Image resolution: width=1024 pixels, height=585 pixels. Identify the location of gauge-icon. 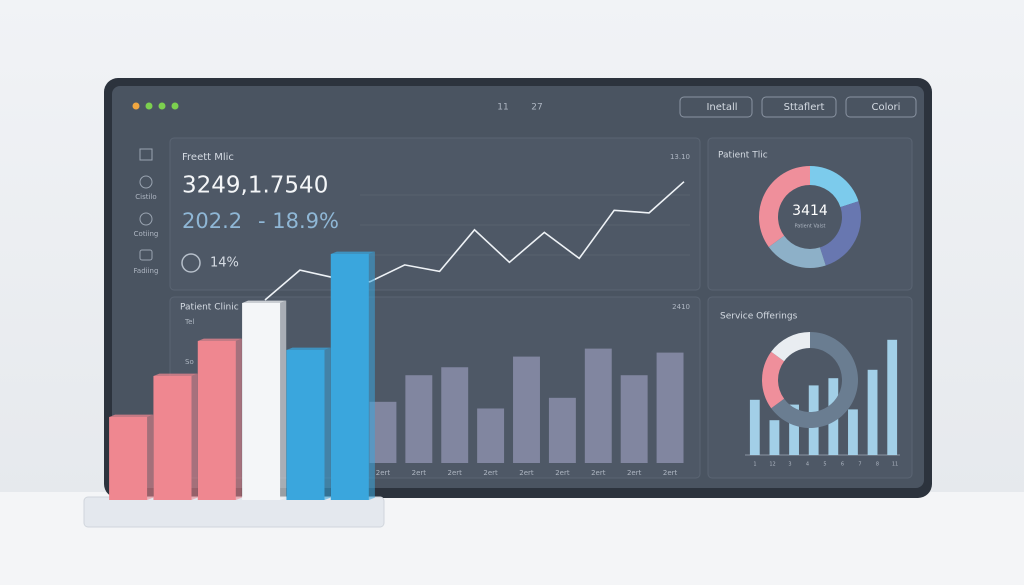
(191, 263).